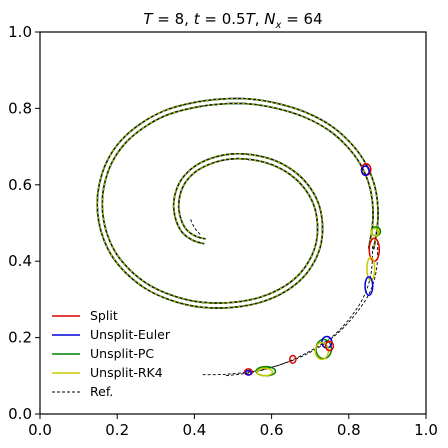  I want to click on legend-item-unsplit-pc: Unsplit-PC, so click(103, 353).